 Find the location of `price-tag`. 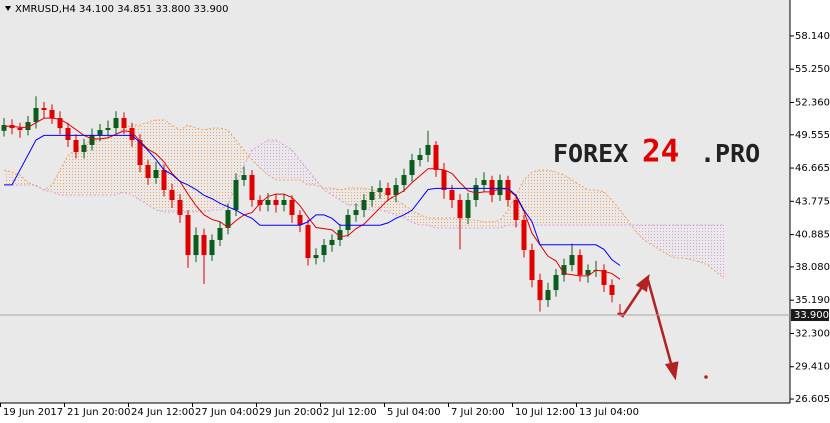

price-tag is located at coordinates (810, 315).